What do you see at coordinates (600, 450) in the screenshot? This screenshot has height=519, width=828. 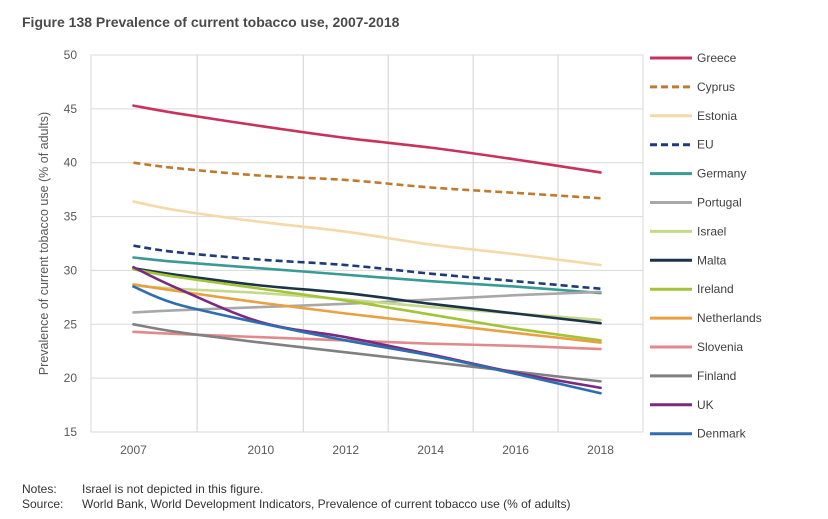 I see `x-tick-label: 2018` at bounding box center [600, 450].